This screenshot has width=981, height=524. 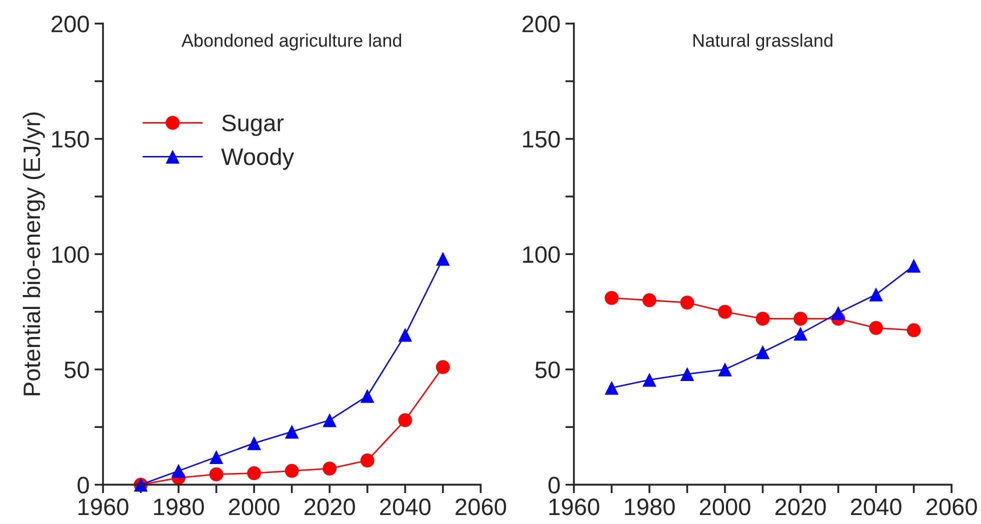 I want to click on text: Abondoned agriculture land, so click(x=291, y=42).